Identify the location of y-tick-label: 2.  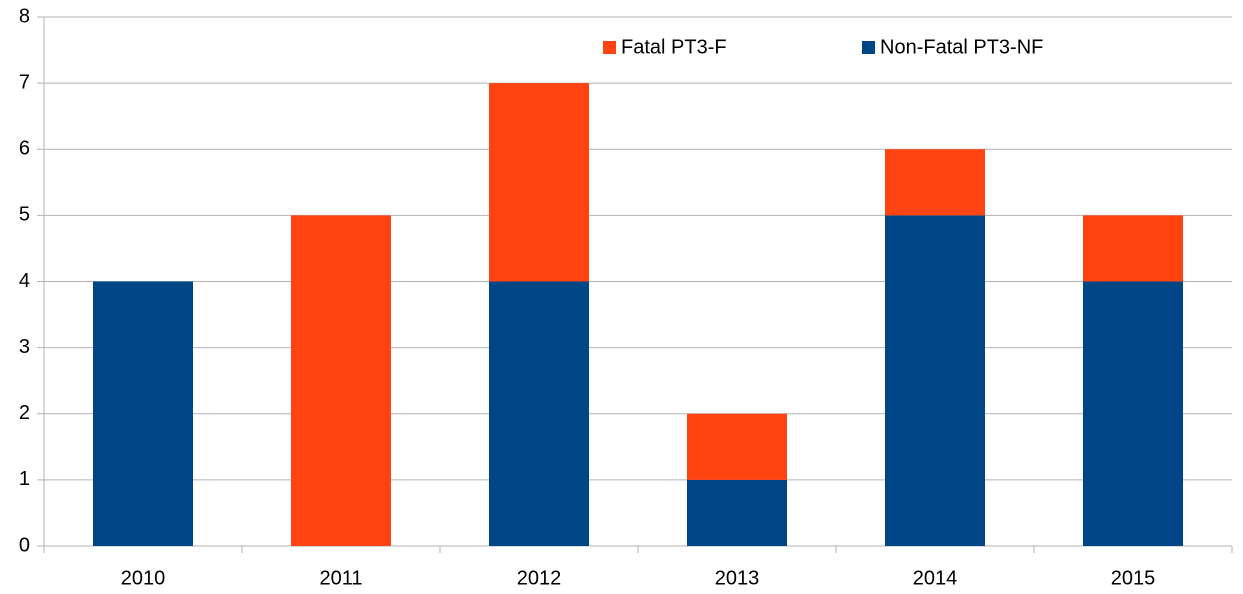
(24, 413).